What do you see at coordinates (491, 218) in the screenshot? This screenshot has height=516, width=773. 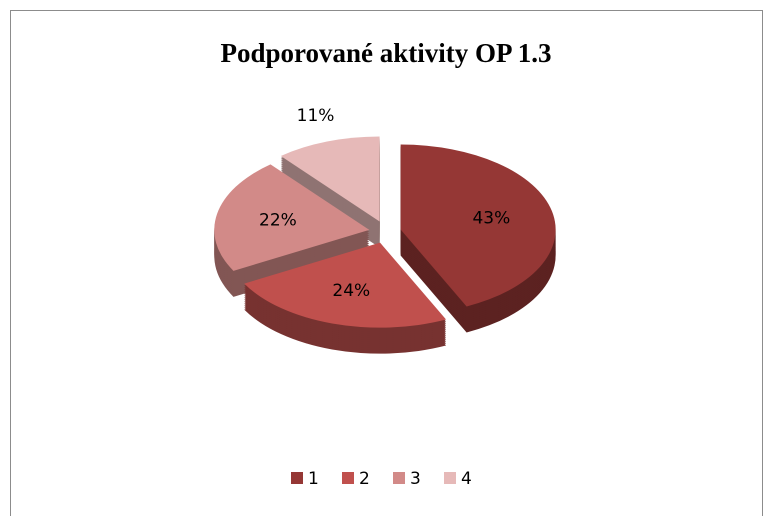 I see `data-label: 43%` at bounding box center [491, 218].